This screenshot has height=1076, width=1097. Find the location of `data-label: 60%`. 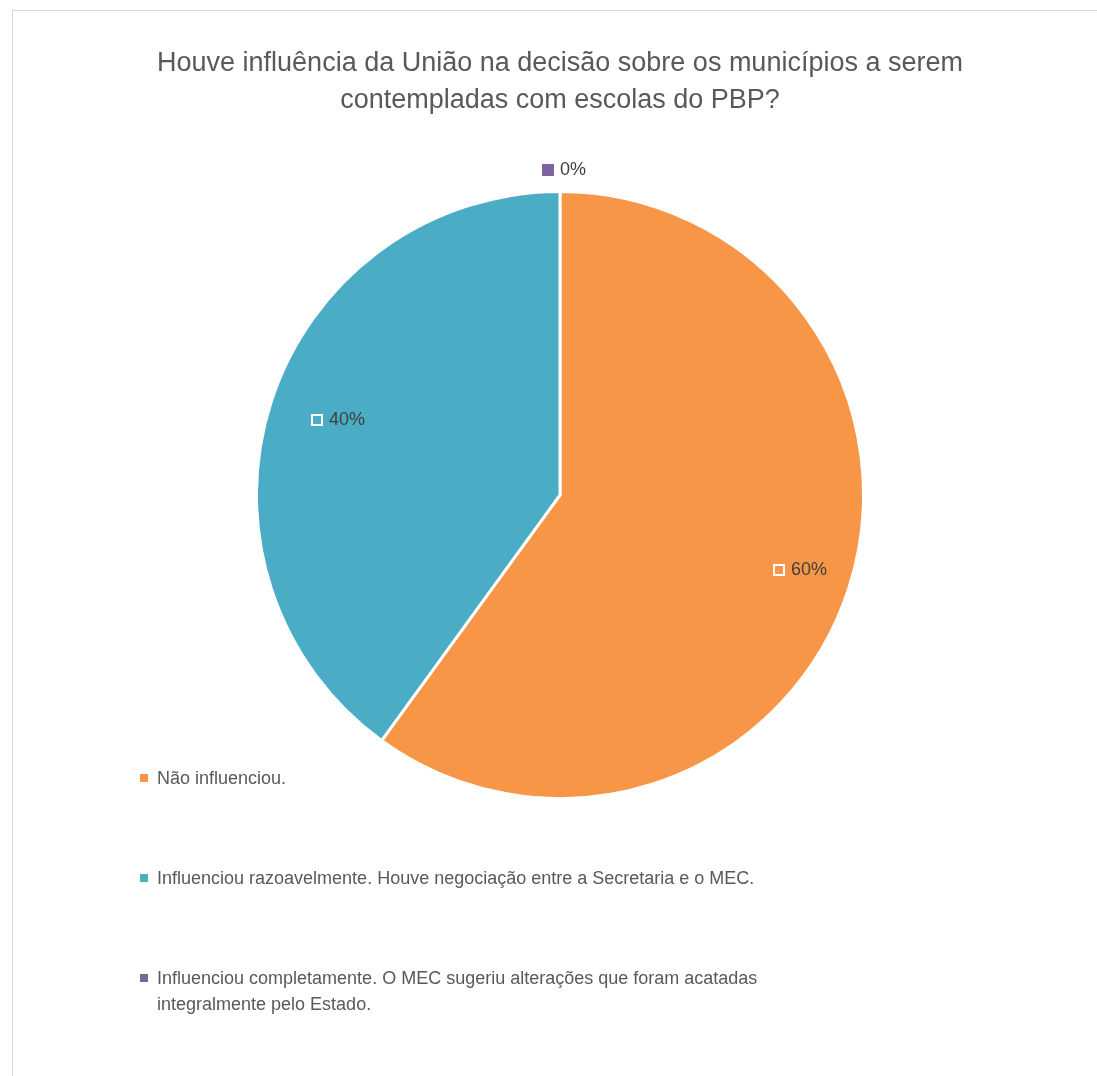

data-label: 60% is located at coordinates (808, 569).